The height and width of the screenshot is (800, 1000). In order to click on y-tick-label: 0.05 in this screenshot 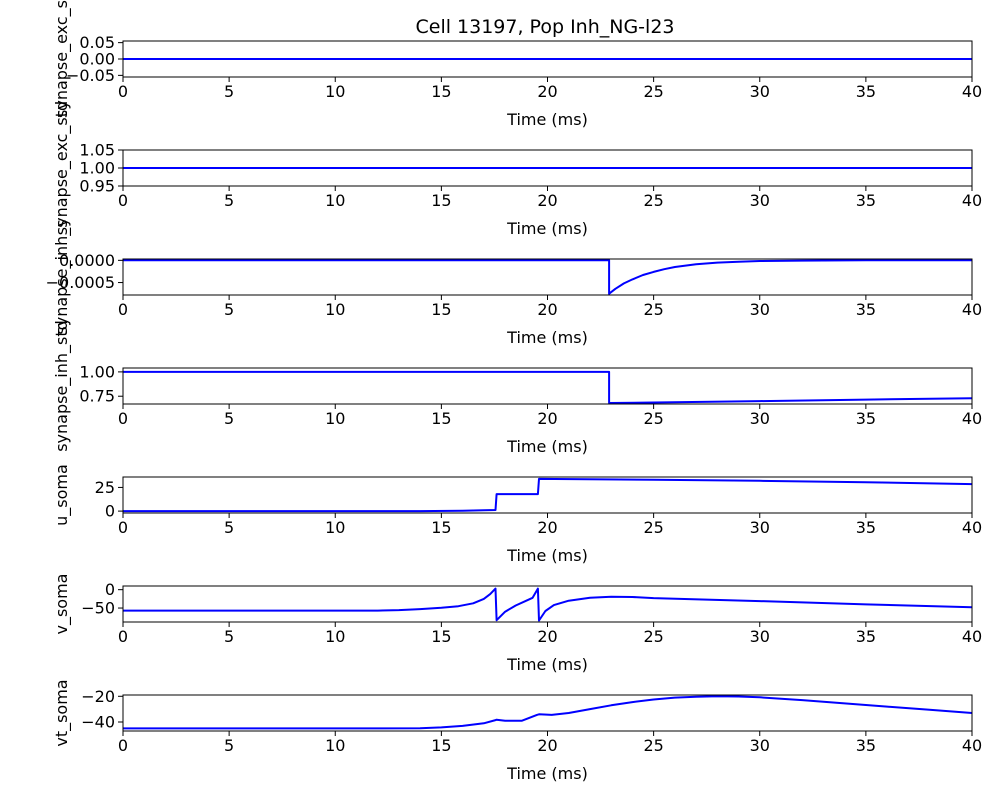, I will do `click(97, 42)`.